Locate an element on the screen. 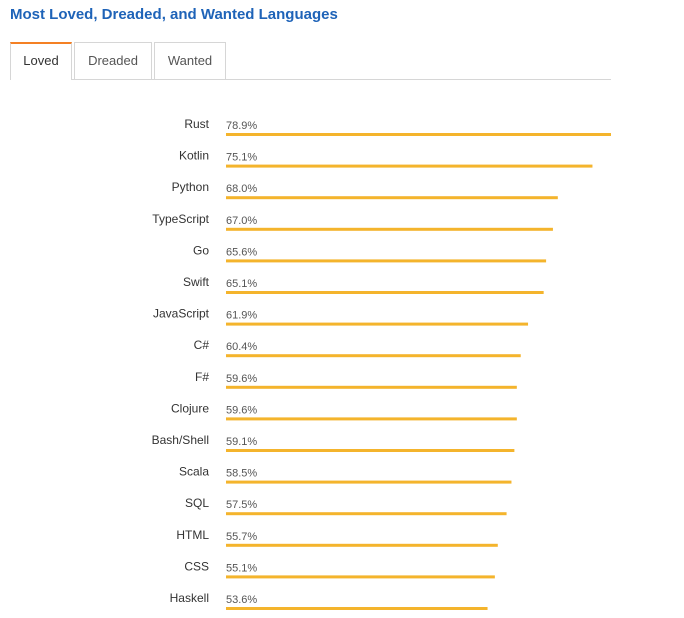  tab-dreaded: Dreaded is located at coordinates (113, 60).